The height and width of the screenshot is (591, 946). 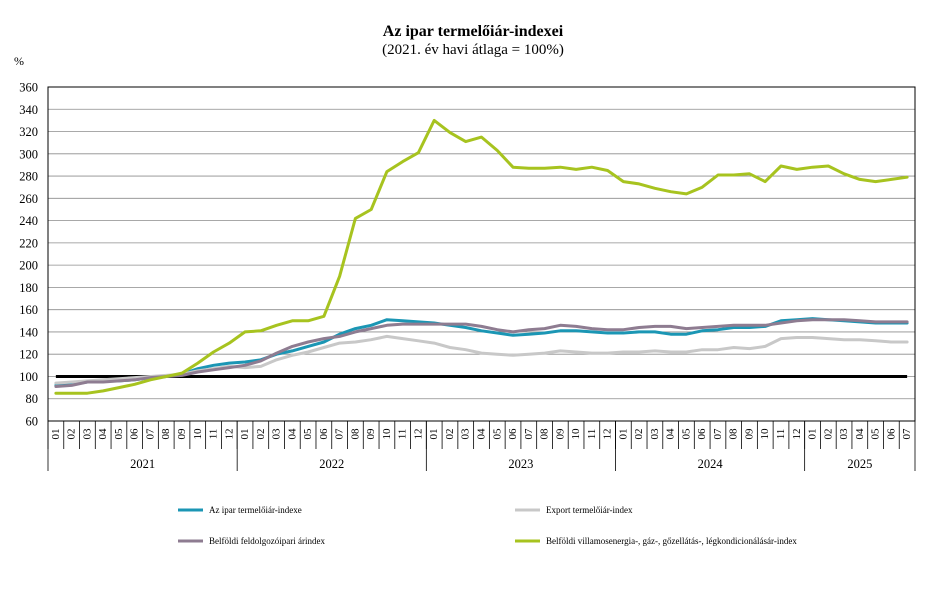 I want to click on legend-label: Export termelőiár-index, so click(x=589, y=510).